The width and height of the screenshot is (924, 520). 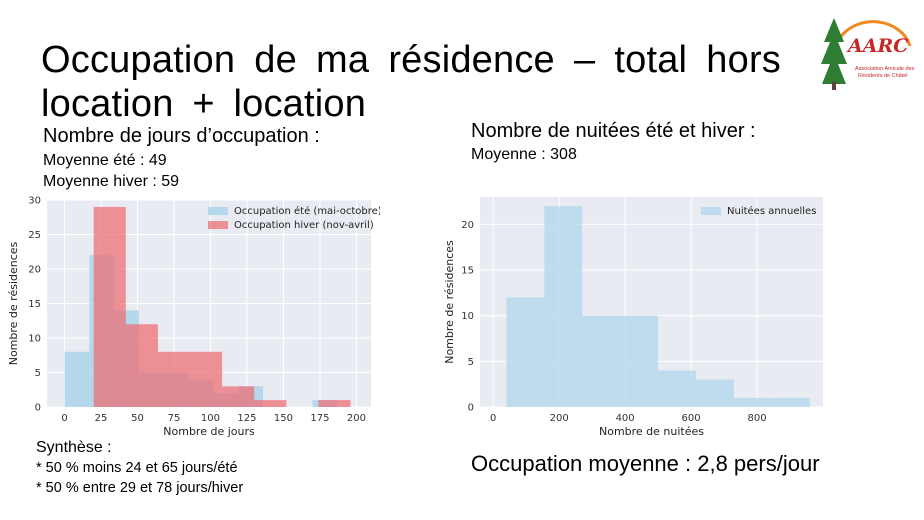 What do you see at coordinates (877, 46) in the screenshot?
I see `logo-text: AARC` at bounding box center [877, 46].